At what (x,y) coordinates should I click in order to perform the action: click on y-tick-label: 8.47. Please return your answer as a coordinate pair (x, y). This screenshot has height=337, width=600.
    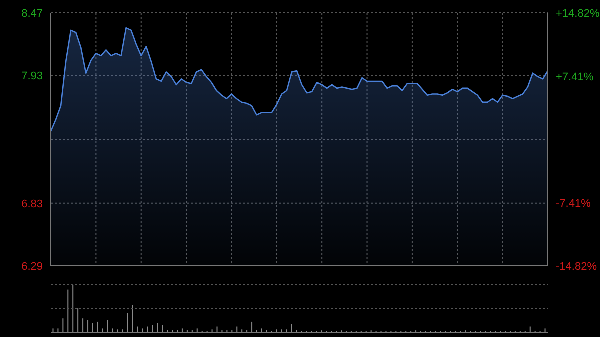
    Looking at the image, I should click on (32, 14).